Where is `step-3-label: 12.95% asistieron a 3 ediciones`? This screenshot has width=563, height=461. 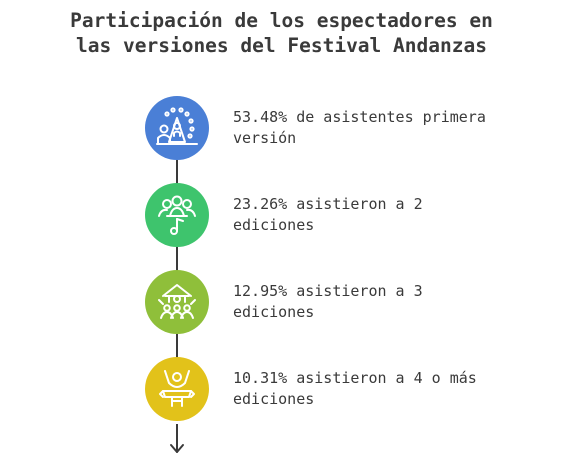 step-3-label: 12.95% asistieron a 3 ediciones is located at coordinates (393, 302).